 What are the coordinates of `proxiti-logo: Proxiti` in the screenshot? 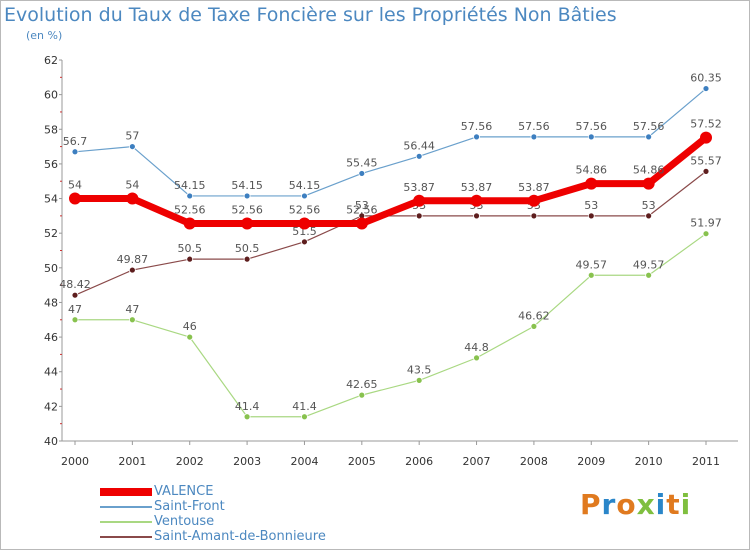 It's located at (636, 504).